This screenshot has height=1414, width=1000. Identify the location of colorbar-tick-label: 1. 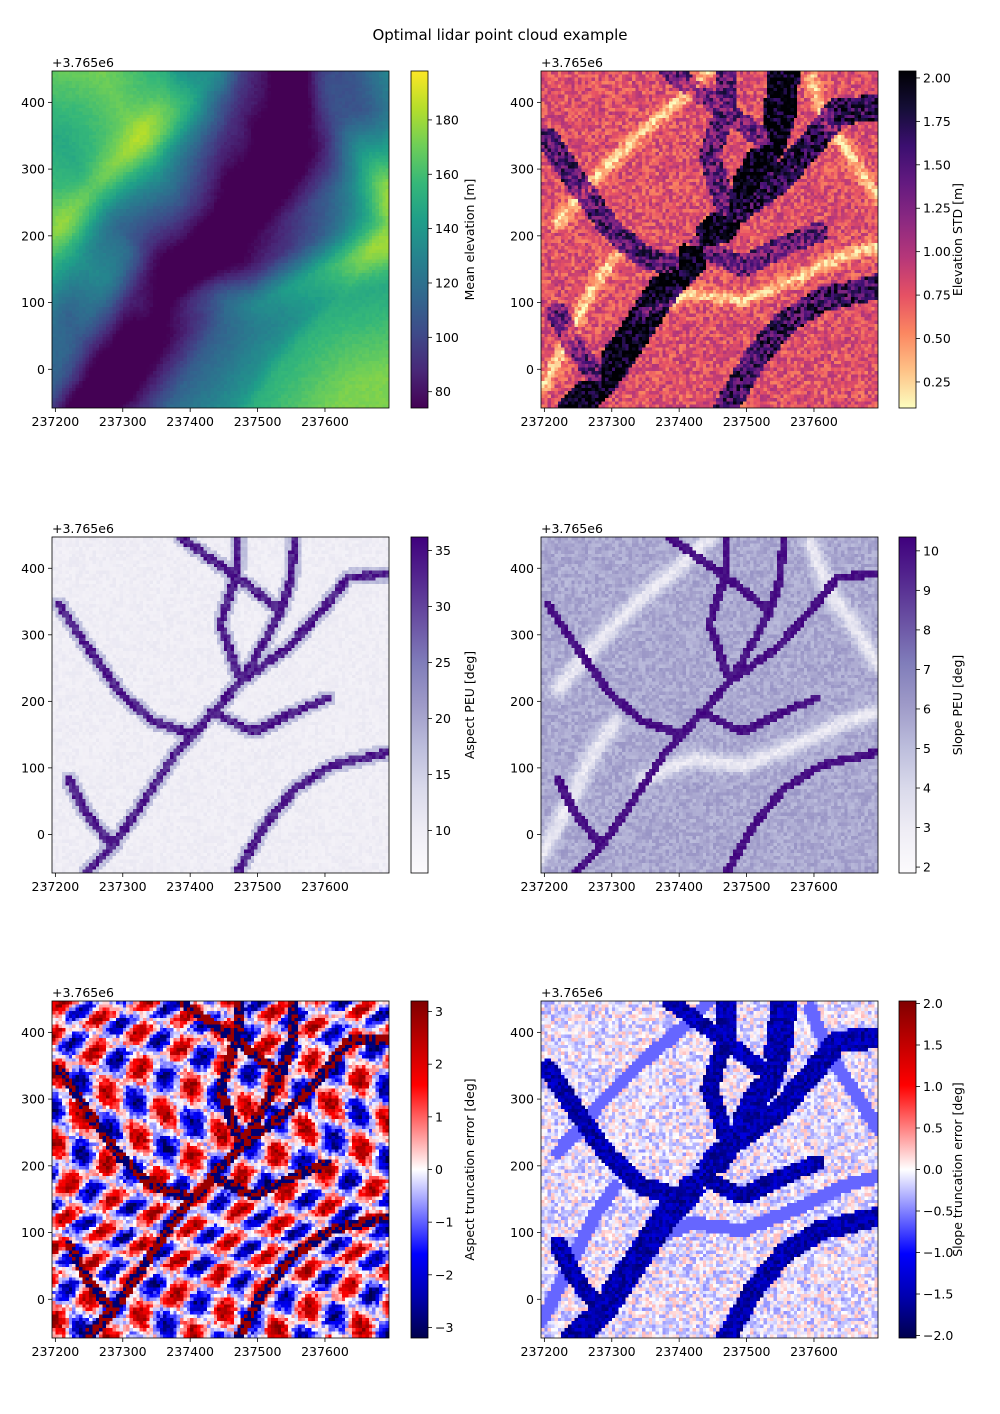
(439, 1116).